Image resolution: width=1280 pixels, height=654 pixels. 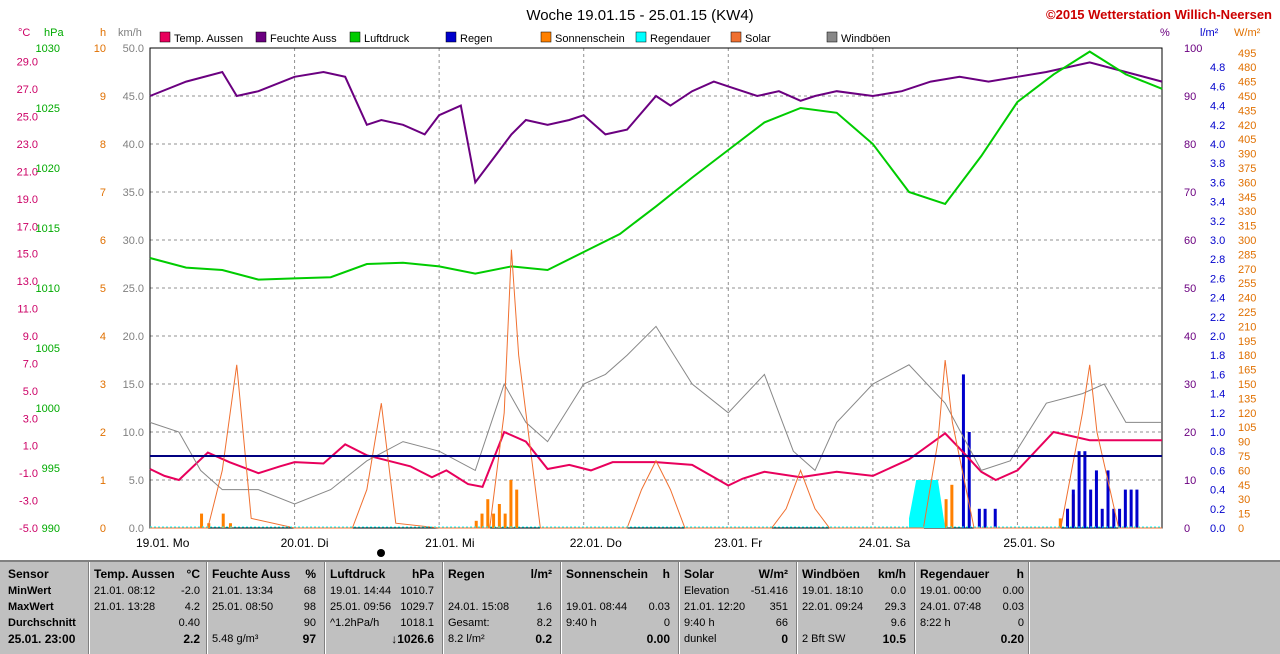 I want to click on stats-row: Elevation -51.416, so click(x=736, y=591).